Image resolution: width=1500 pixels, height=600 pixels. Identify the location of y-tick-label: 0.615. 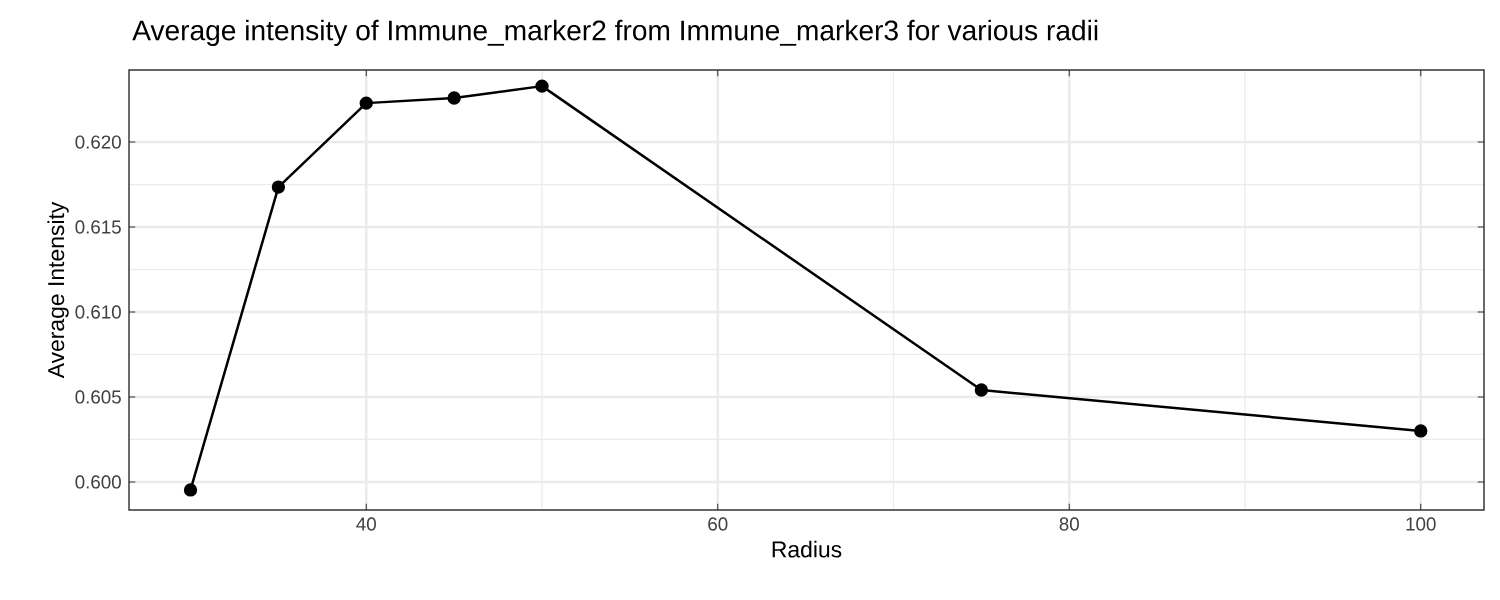
(98, 227).